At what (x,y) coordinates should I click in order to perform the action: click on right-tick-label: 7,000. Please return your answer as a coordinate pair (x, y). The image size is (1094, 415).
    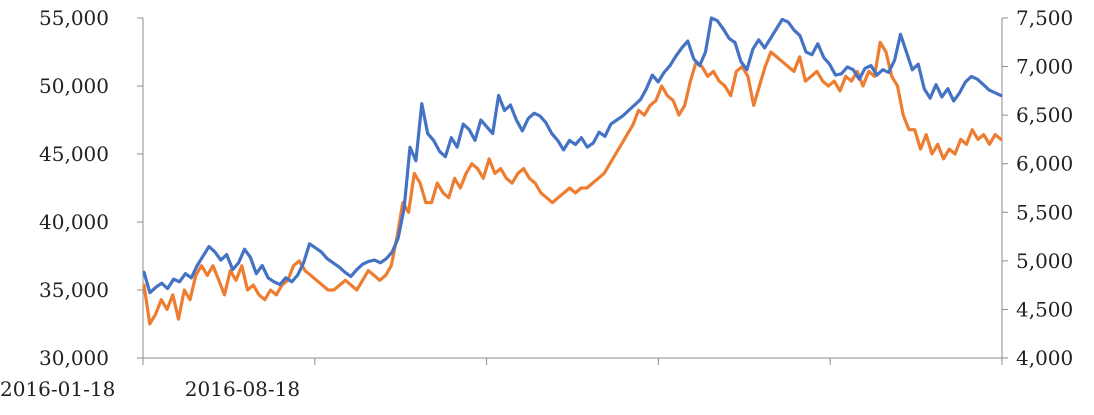
    Looking at the image, I should click on (1044, 67).